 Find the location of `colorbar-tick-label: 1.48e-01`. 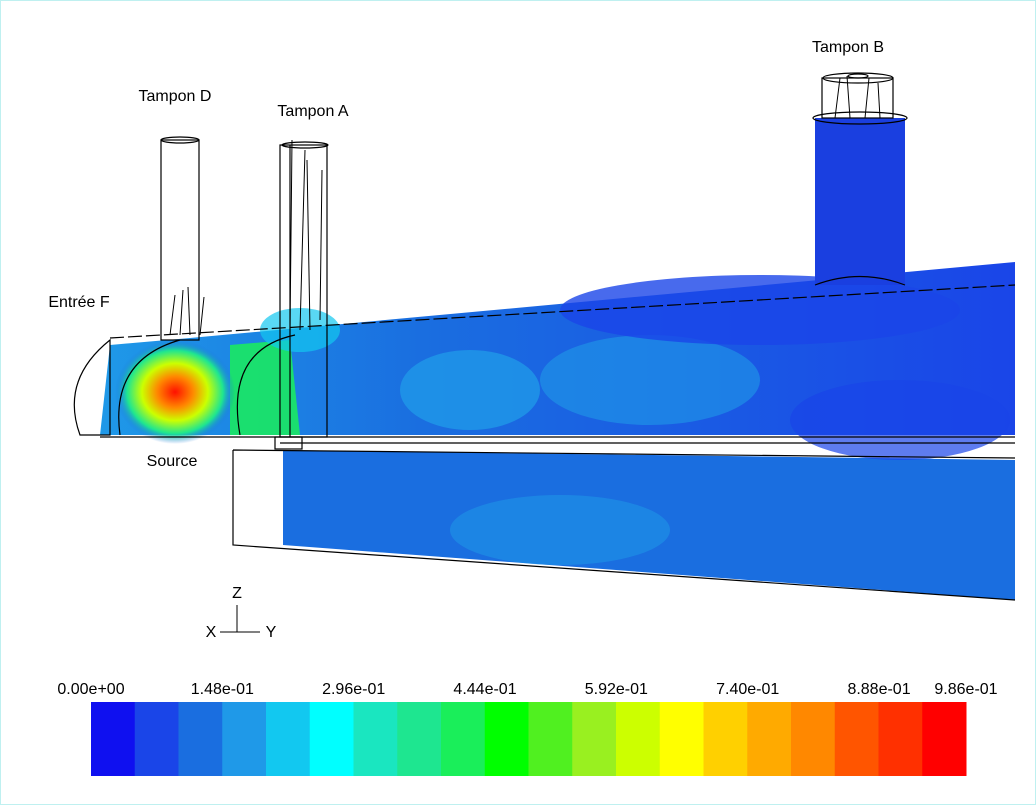

colorbar-tick-label: 1.48e-01 is located at coordinates (222, 689).